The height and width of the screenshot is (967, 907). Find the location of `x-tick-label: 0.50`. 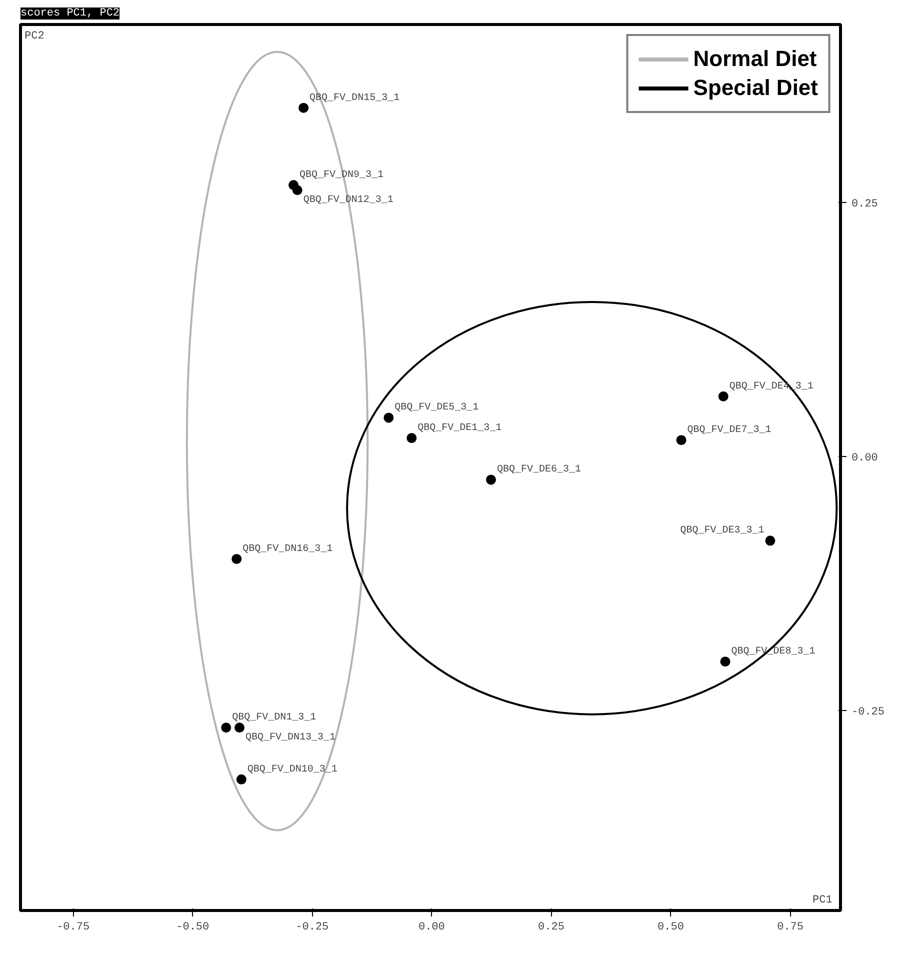

x-tick-label: 0.50 is located at coordinates (671, 928).